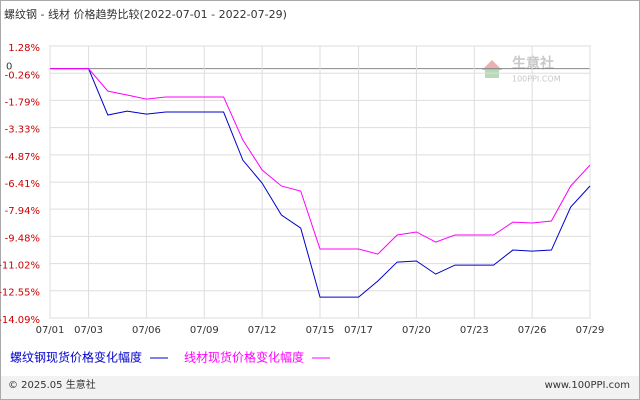 Image resolution: width=640 pixels, height=400 pixels. I want to click on y-tick-label: -9.48%, so click(22, 238).